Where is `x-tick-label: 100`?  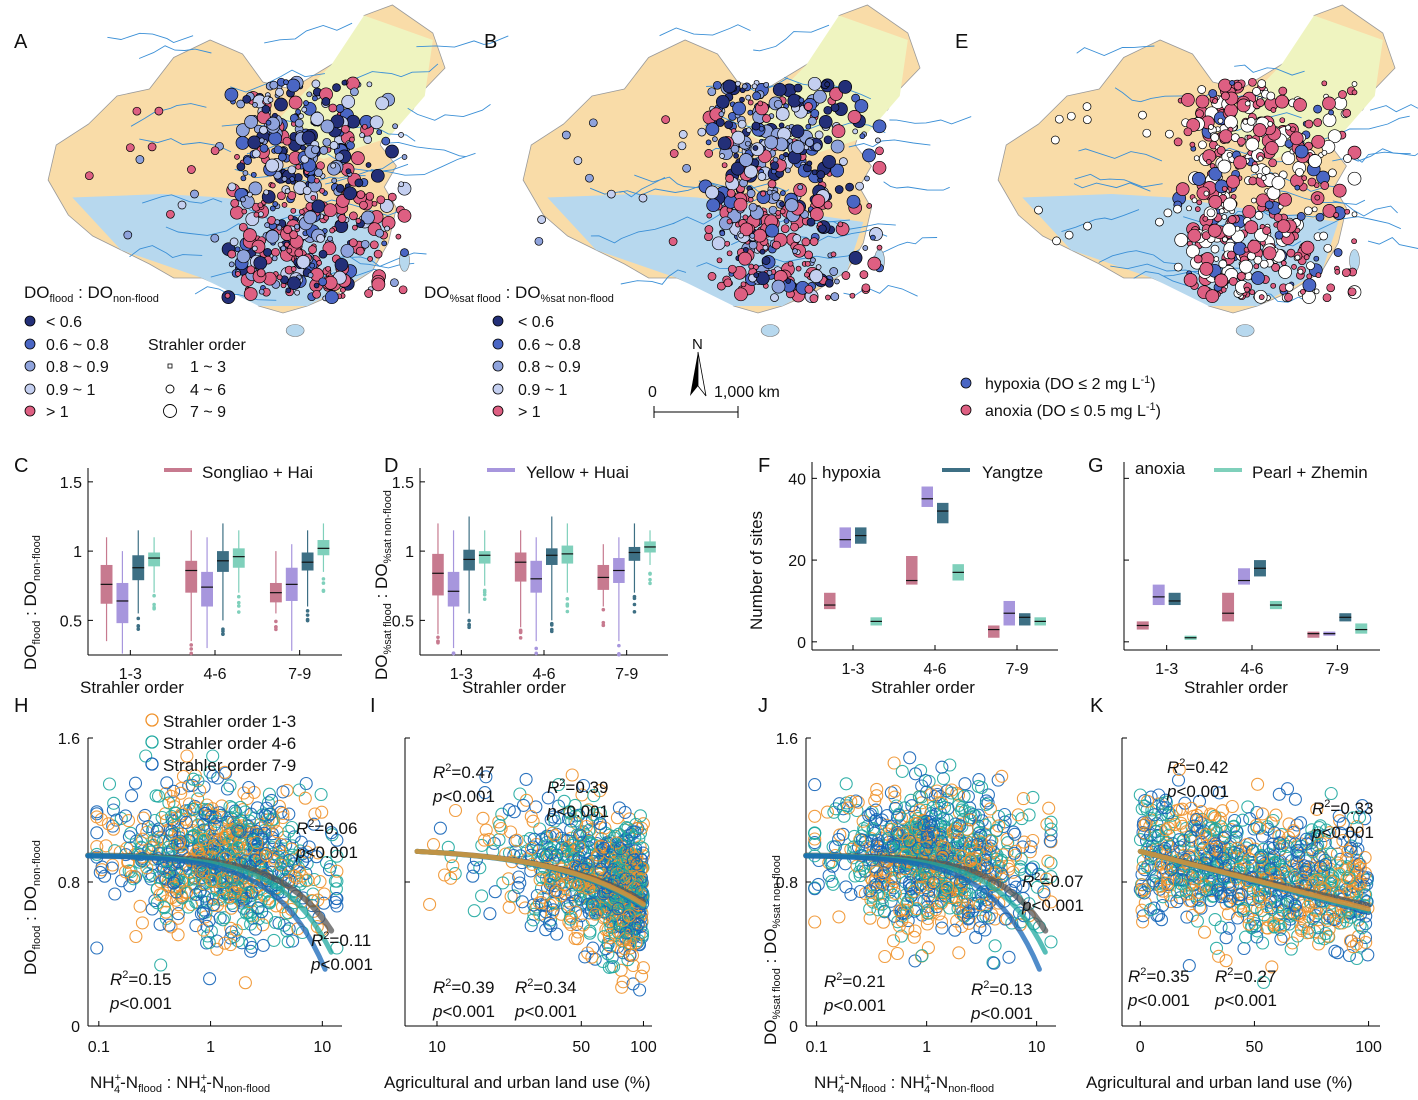
x-tick-label: 100 is located at coordinates (1368, 1047).